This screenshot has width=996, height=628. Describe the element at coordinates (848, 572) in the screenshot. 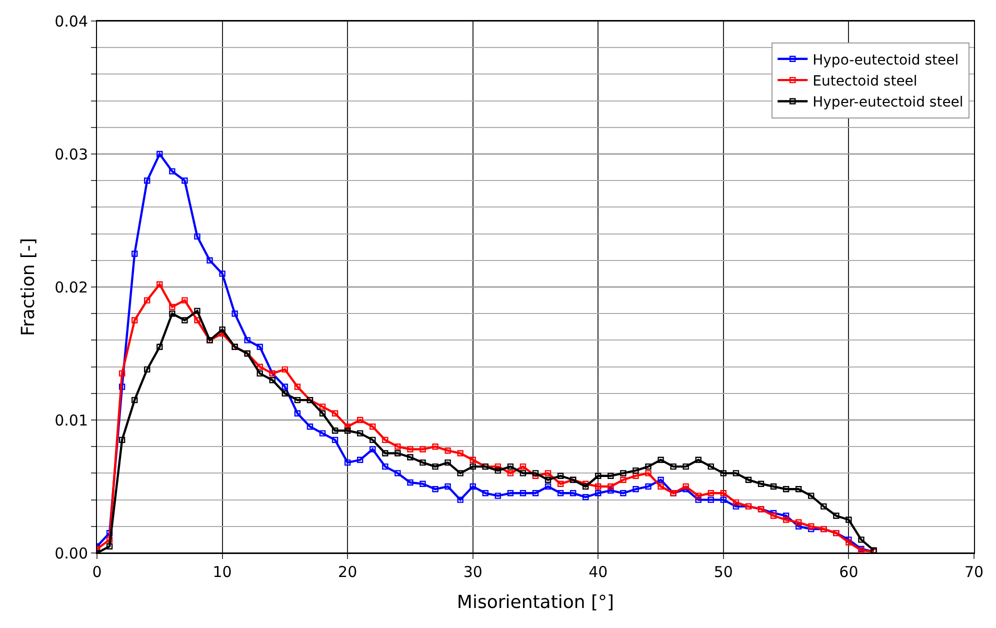

I see `x-tick-label: 60` at that location.